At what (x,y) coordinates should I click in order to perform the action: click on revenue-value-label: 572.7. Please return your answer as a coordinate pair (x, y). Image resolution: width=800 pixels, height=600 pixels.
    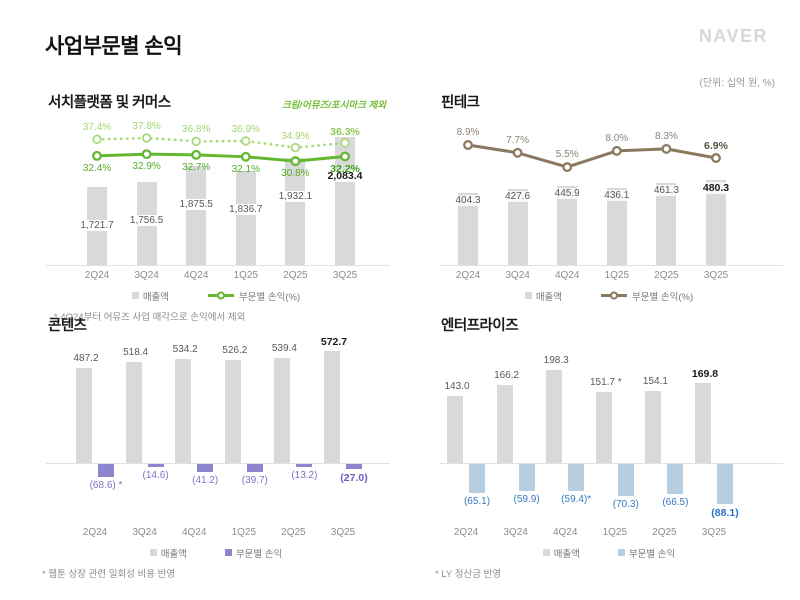
    Looking at the image, I should click on (334, 342).